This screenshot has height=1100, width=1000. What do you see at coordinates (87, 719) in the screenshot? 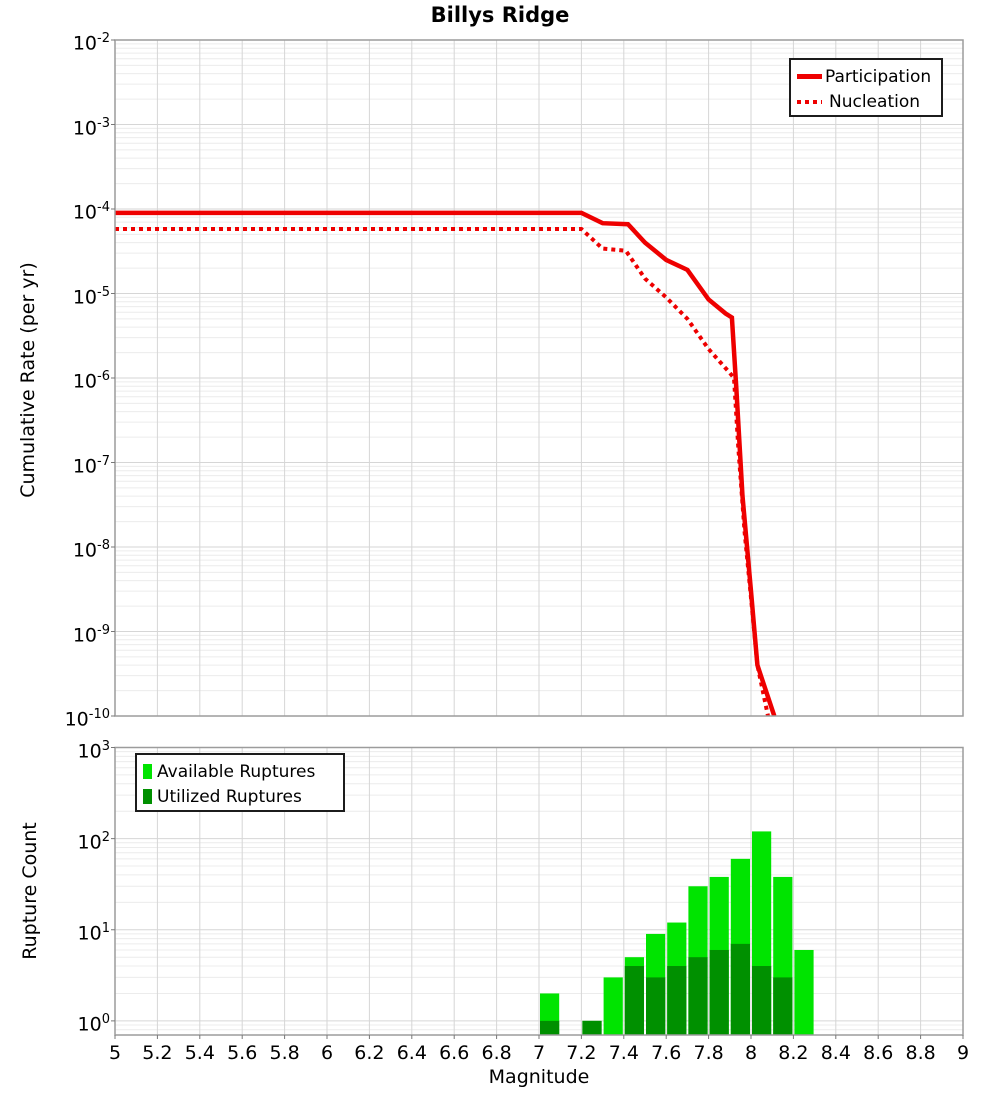
I see `y-tick-label: 10⁻¹⁰` at bounding box center [87, 719].